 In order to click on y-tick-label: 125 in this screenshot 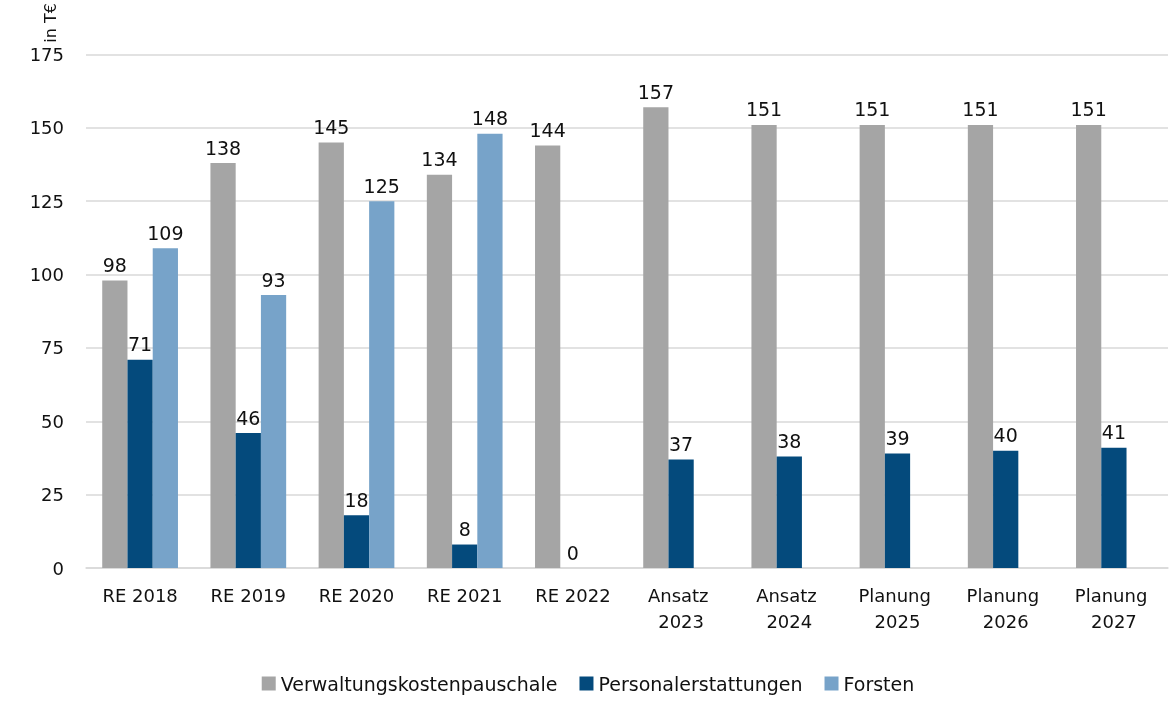, I will do `click(46, 201)`.